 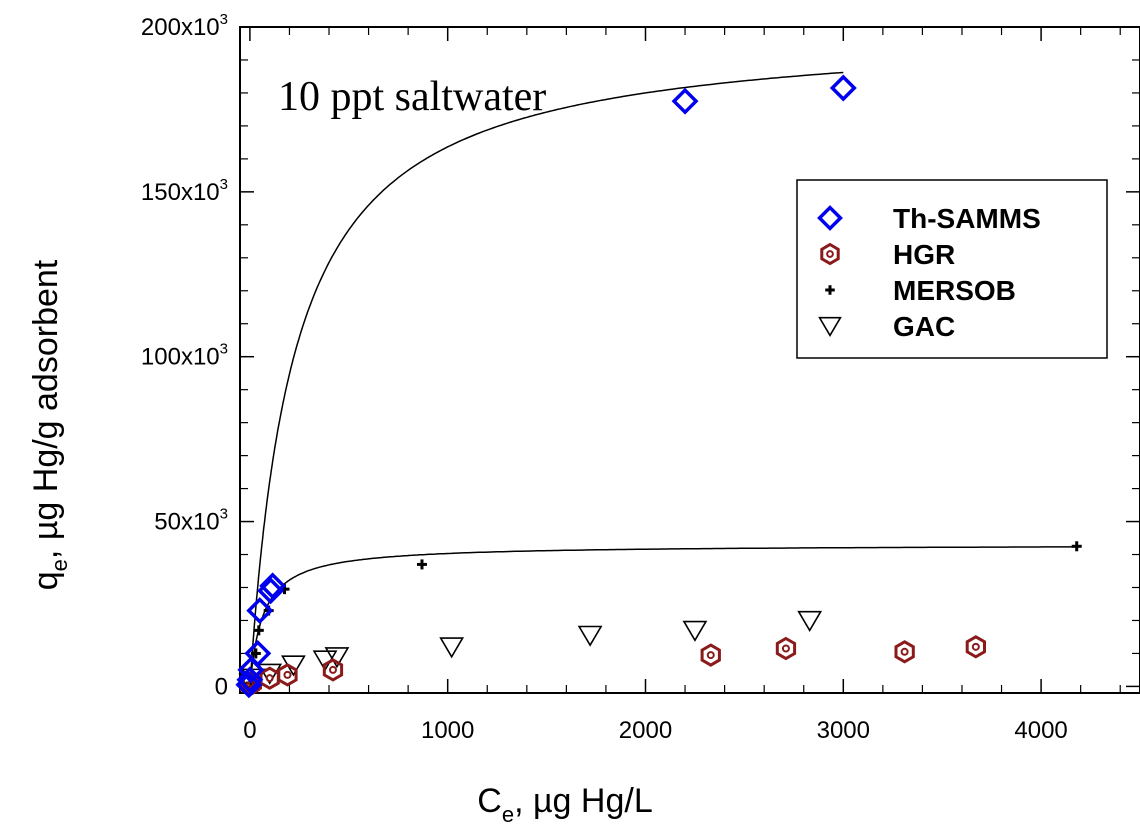 I want to click on y-axis-title: qe, µg Hg/g adsorbent, so click(x=49, y=424).